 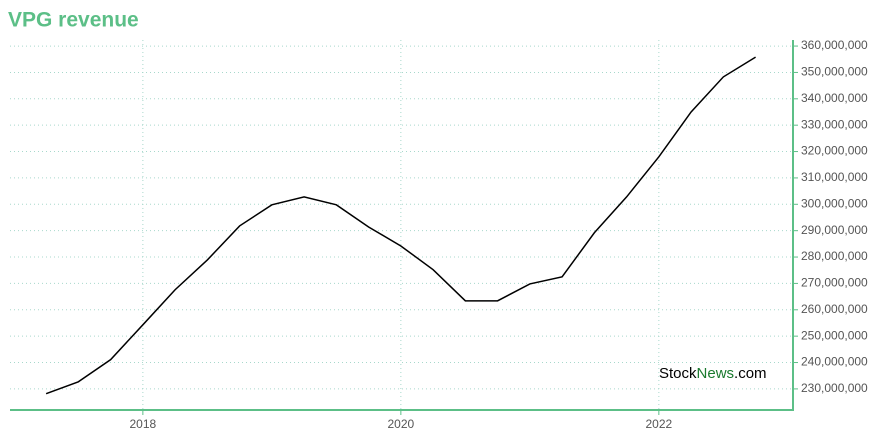 What do you see at coordinates (834, 177) in the screenshot?
I see `y-tick-label: 310,000,000` at bounding box center [834, 177].